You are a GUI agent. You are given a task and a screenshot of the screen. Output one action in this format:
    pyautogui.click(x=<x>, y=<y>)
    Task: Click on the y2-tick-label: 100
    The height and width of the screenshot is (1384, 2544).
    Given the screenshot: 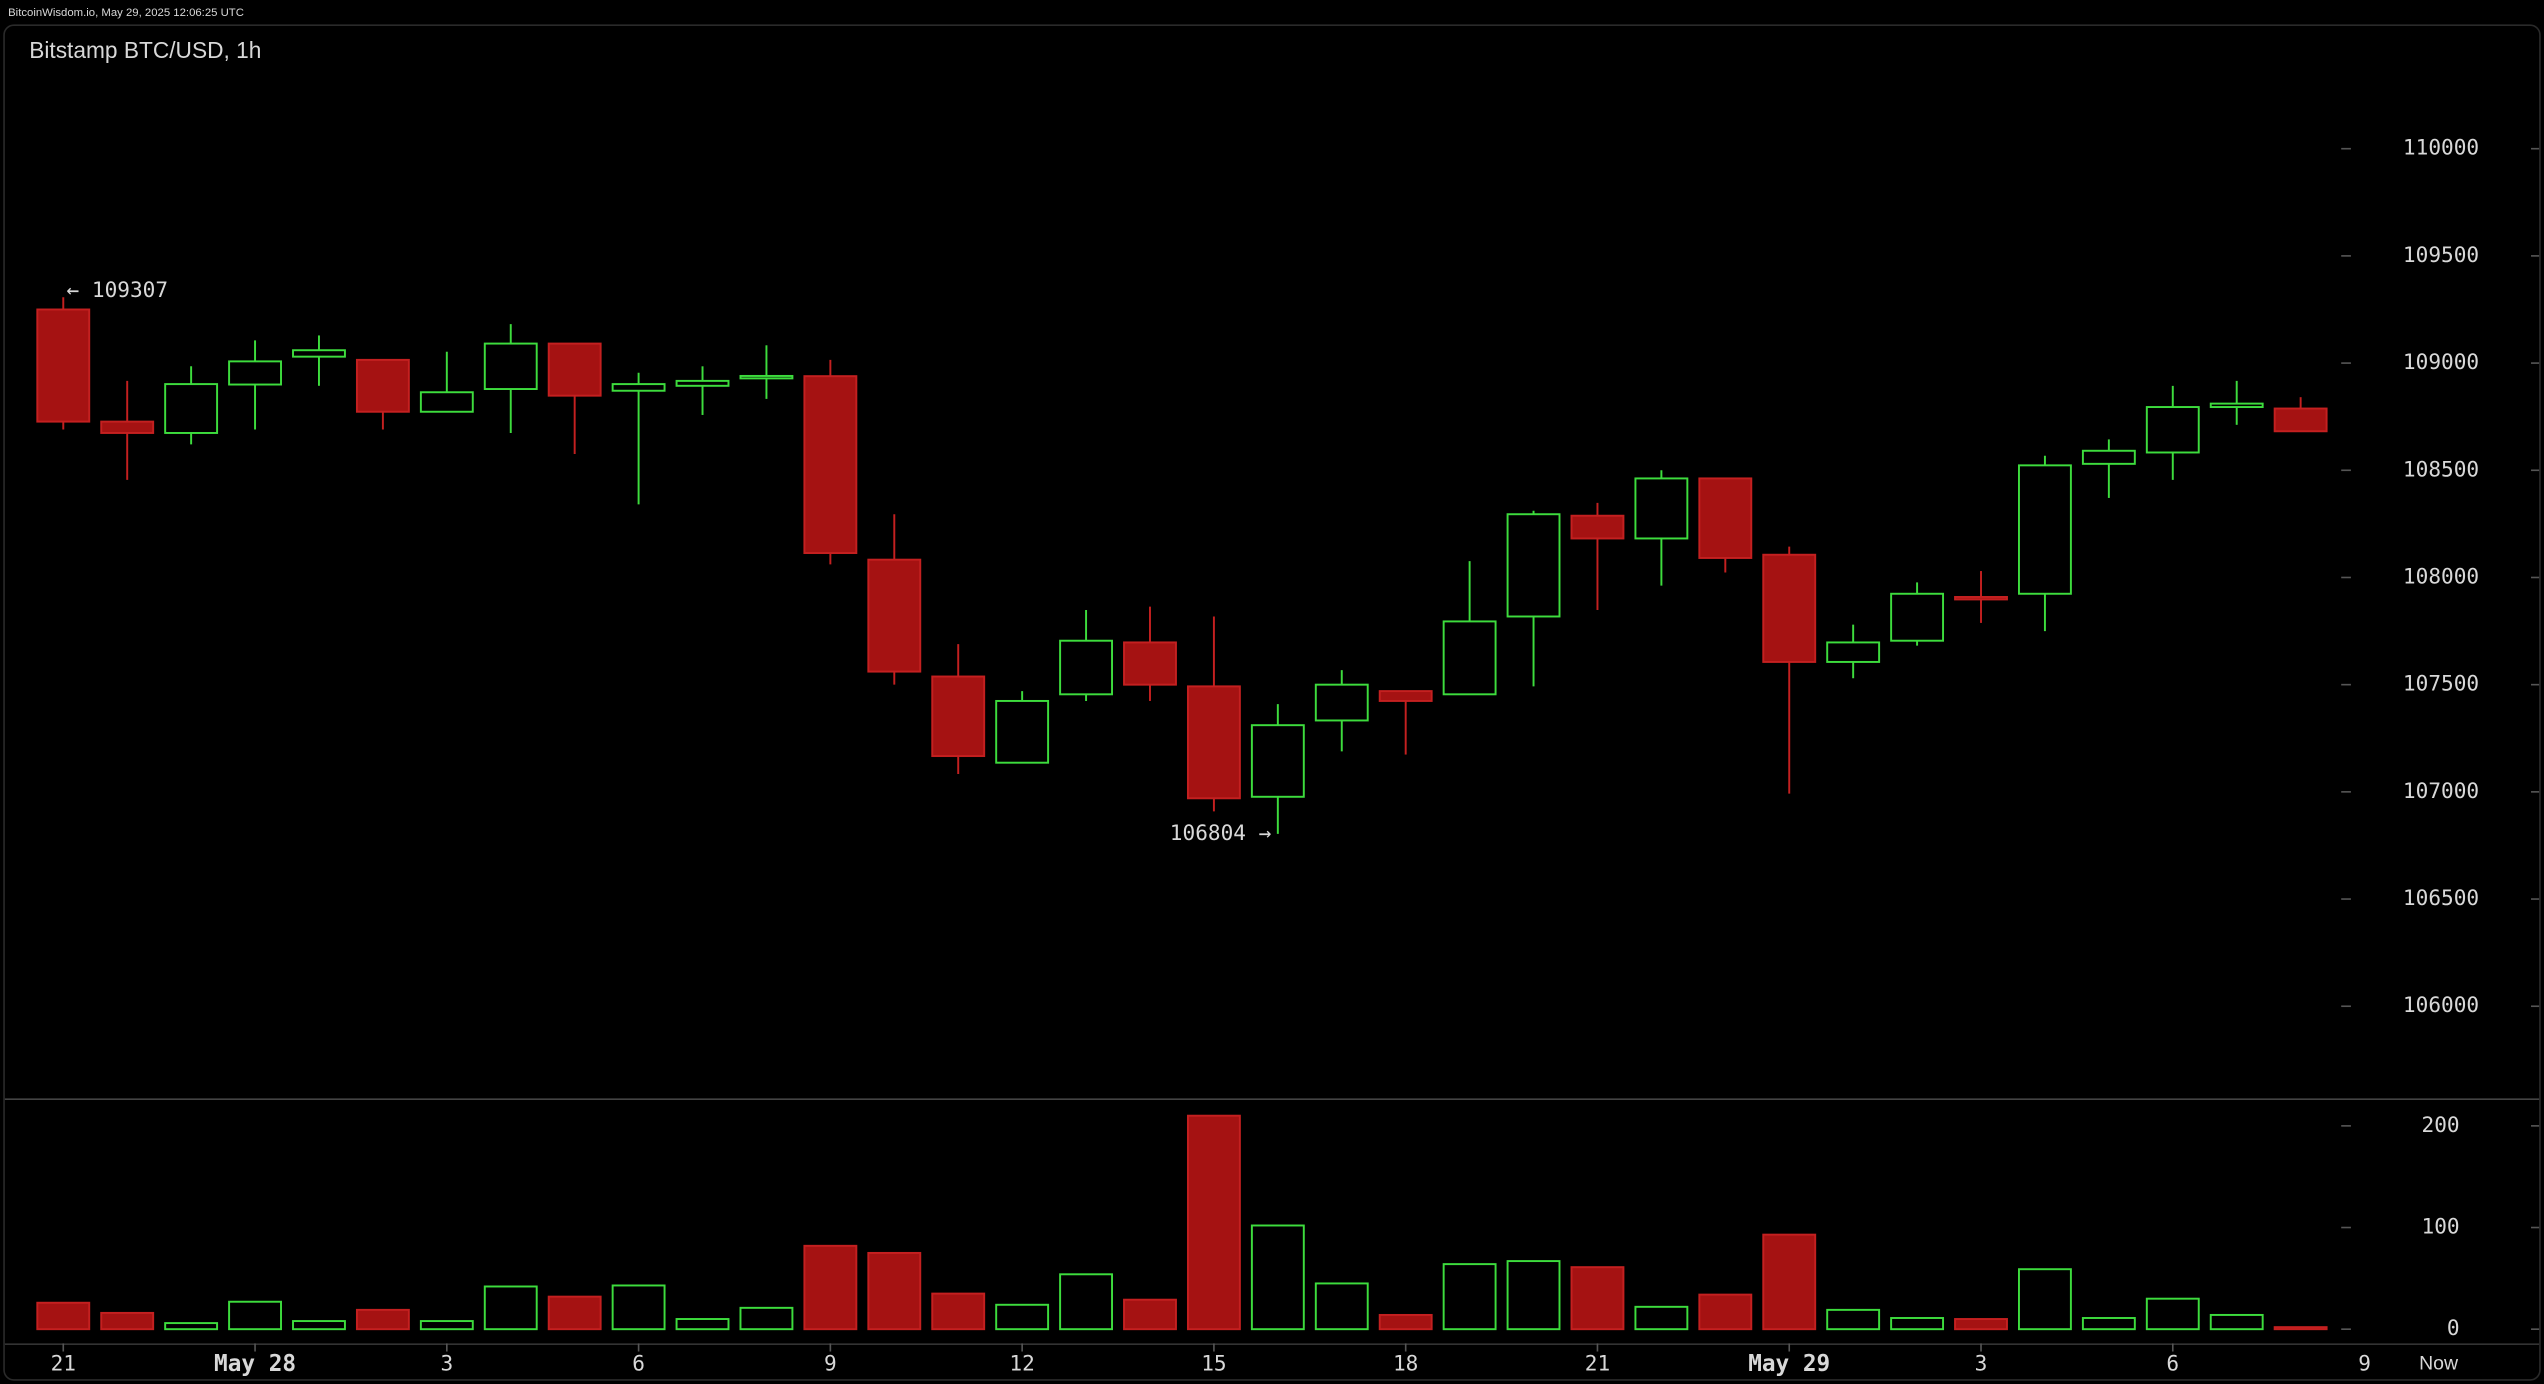 What is the action you would take?
    pyautogui.click(x=2441, y=1226)
    